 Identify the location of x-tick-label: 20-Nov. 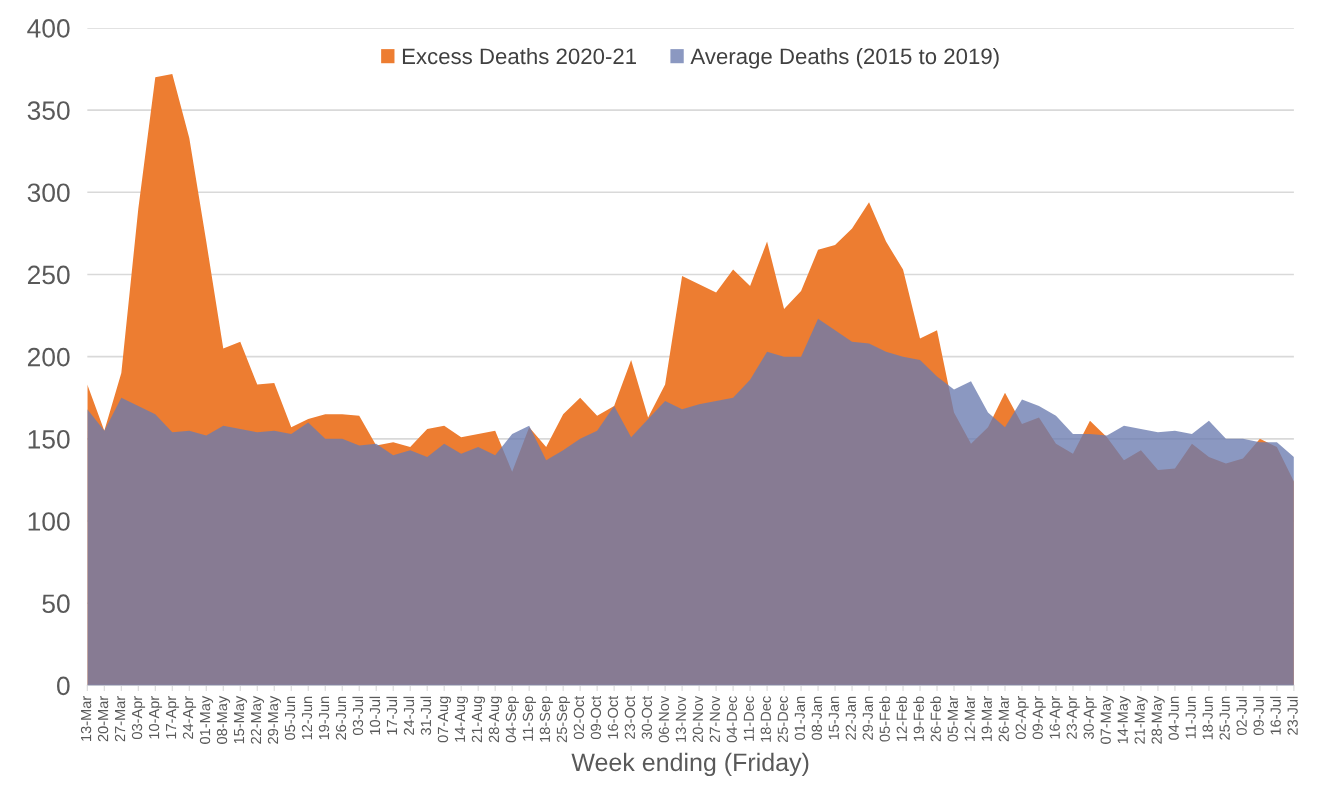
(698, 719).